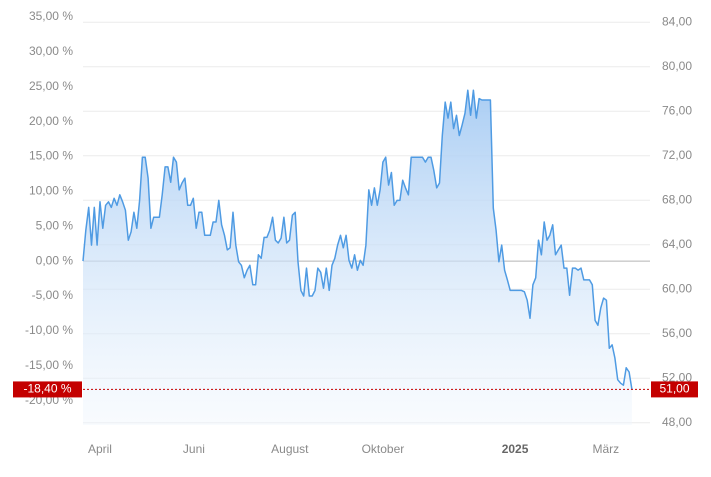 Image resolution: width=711 pixels, height=477 pixels. What do you see at coordinates (677, 333) in the screenshot?
I see `y2-tick-label: 56,00` at bounding box center [677, 333].